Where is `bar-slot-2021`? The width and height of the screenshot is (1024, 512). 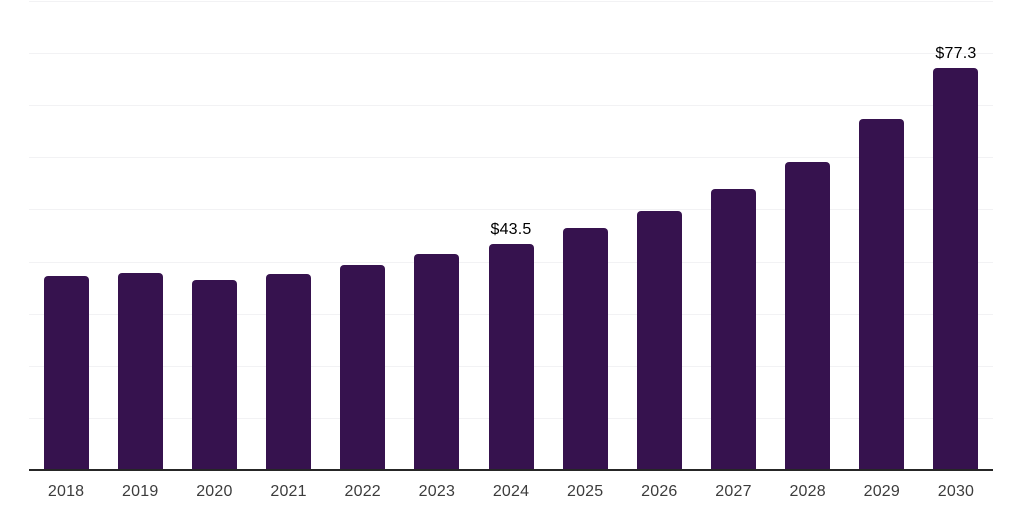 bar-slot-2021 is located at coordinates (288, 235).